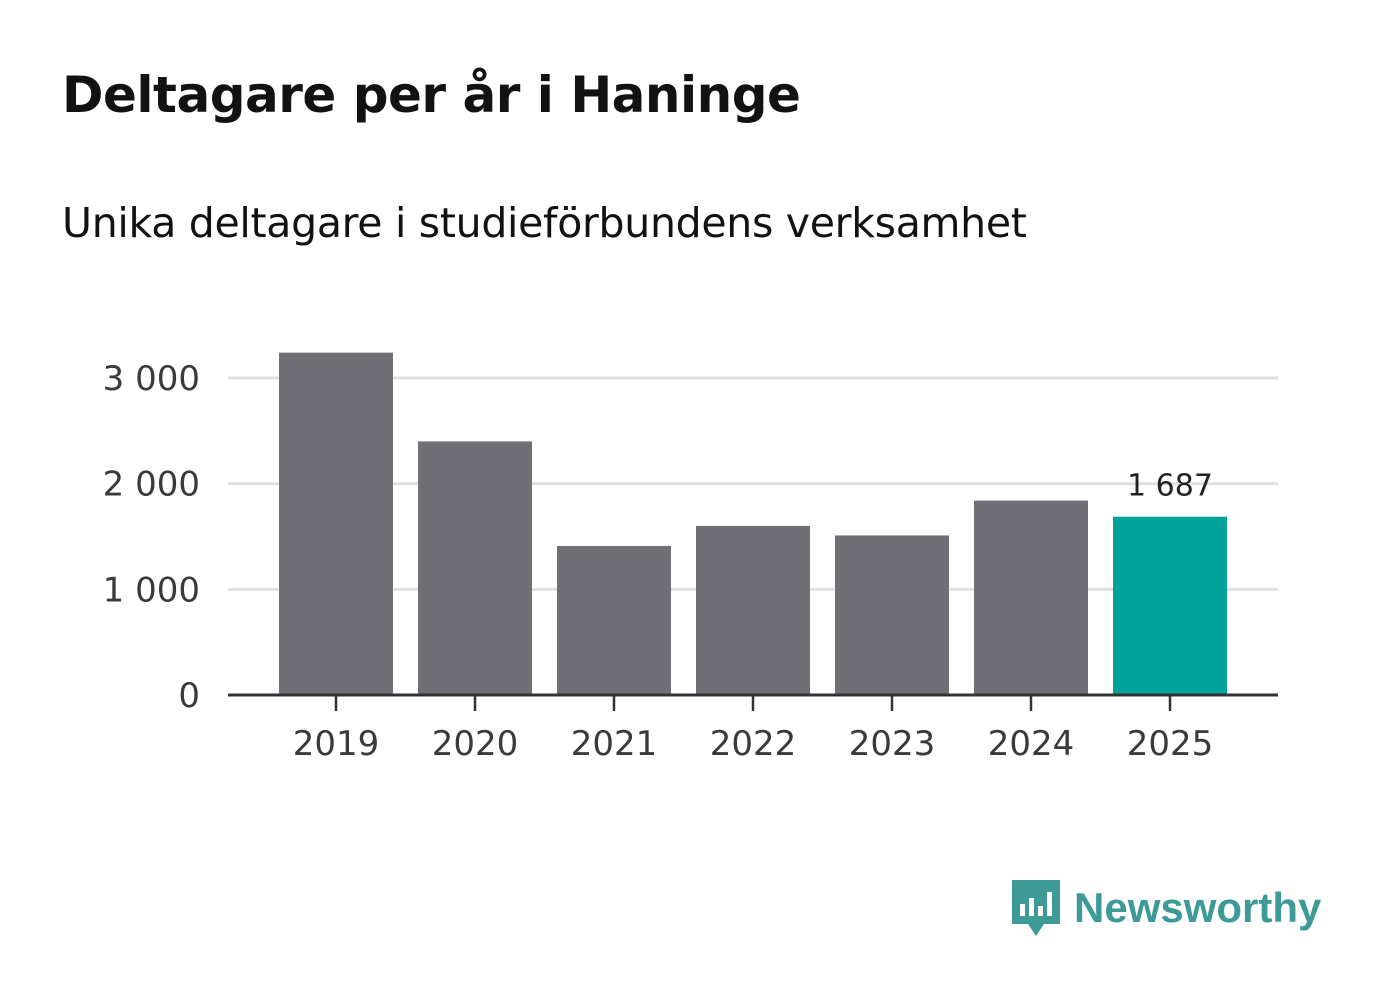 This screenshot has width=1382, height=999. Describe the element at coordinates (753, 610) in the screenshot. I see `bar-2022` at that location.